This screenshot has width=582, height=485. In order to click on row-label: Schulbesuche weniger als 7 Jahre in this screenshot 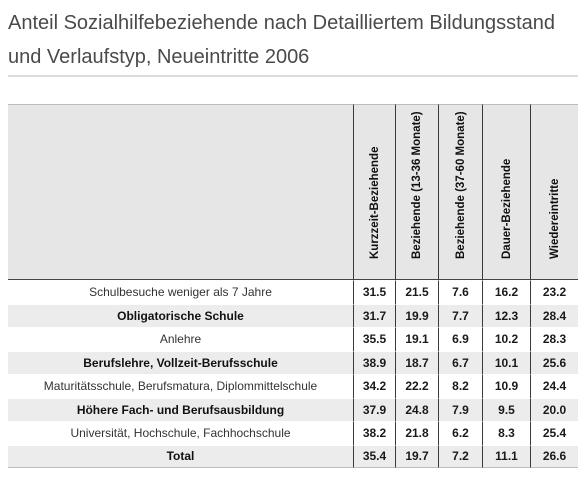, I will do `click(180, 292)`.